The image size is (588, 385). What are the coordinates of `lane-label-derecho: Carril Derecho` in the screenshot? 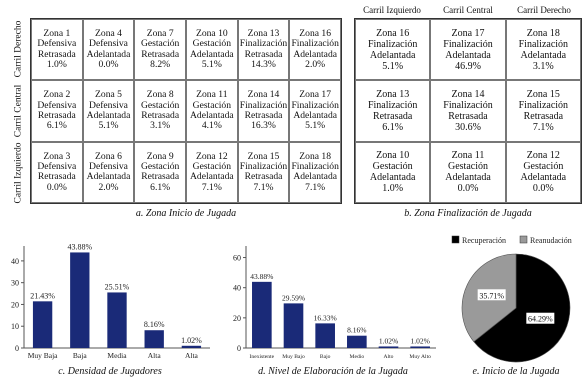 It's located at (18, 49).